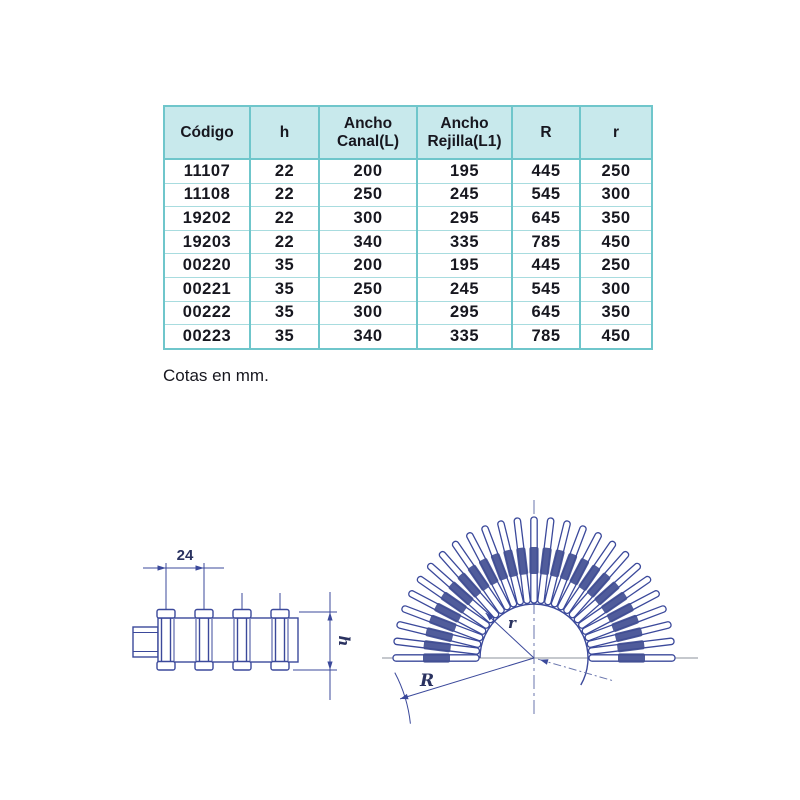 The image size is (800, 800). I want to click on pitch-label: 24, so click(185, 555).